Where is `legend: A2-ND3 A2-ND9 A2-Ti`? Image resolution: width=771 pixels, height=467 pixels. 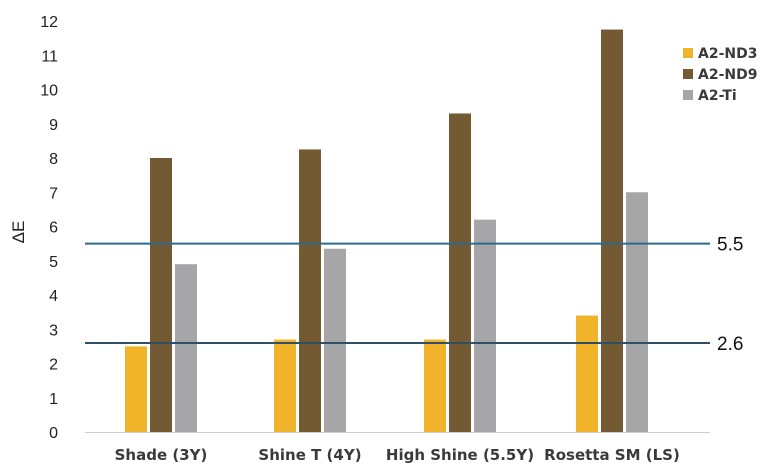
legend: A2-ND3 A2-ND9 A2-Ti is located at coordinates (720, 75).